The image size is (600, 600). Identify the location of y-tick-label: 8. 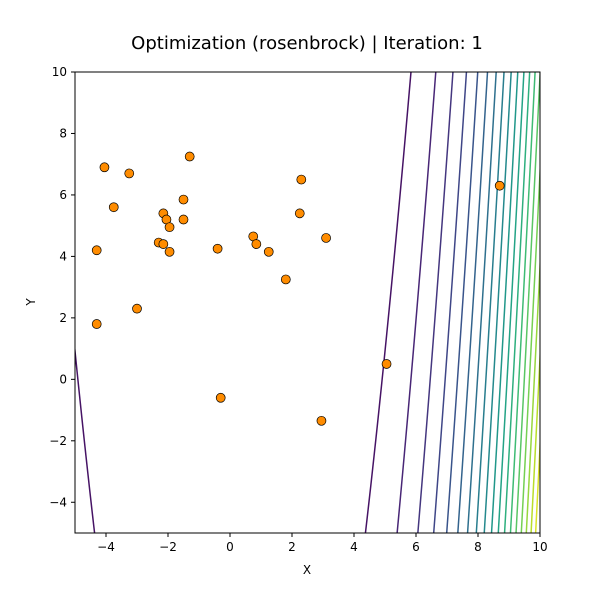
(63, 133).